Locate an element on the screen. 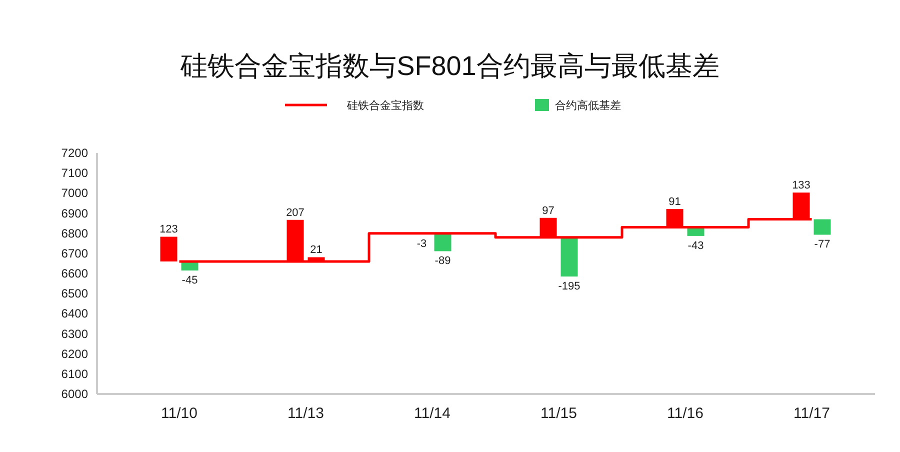 This screenshot has width=900, height=452. y-tick-label: 6100 is located at coordinates (74, 373).